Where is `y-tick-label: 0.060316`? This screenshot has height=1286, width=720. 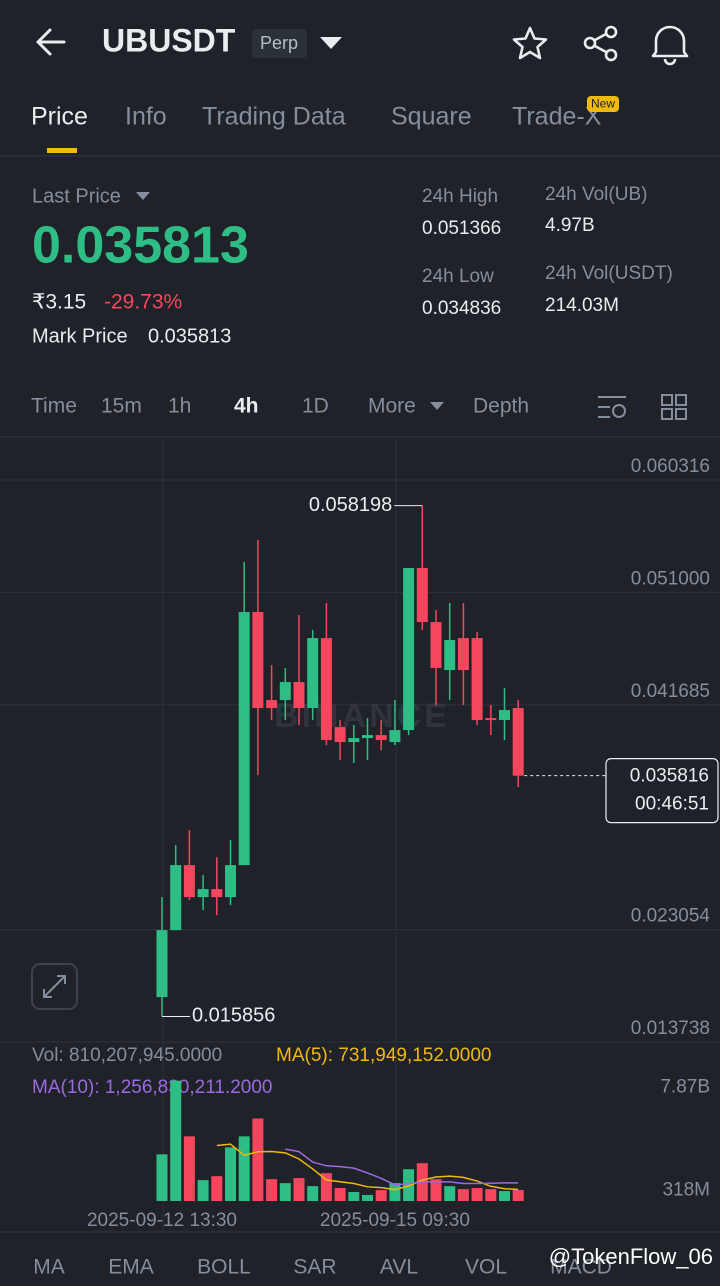 y-tick-label: 0.060316 is located at coordinates (670, 466).